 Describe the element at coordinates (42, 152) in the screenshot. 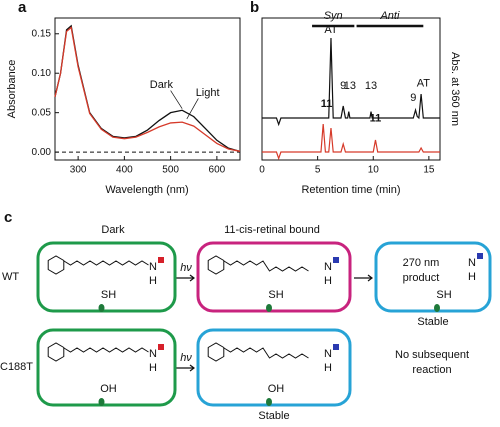

I see `y-tick-label: 0.00` at that location.